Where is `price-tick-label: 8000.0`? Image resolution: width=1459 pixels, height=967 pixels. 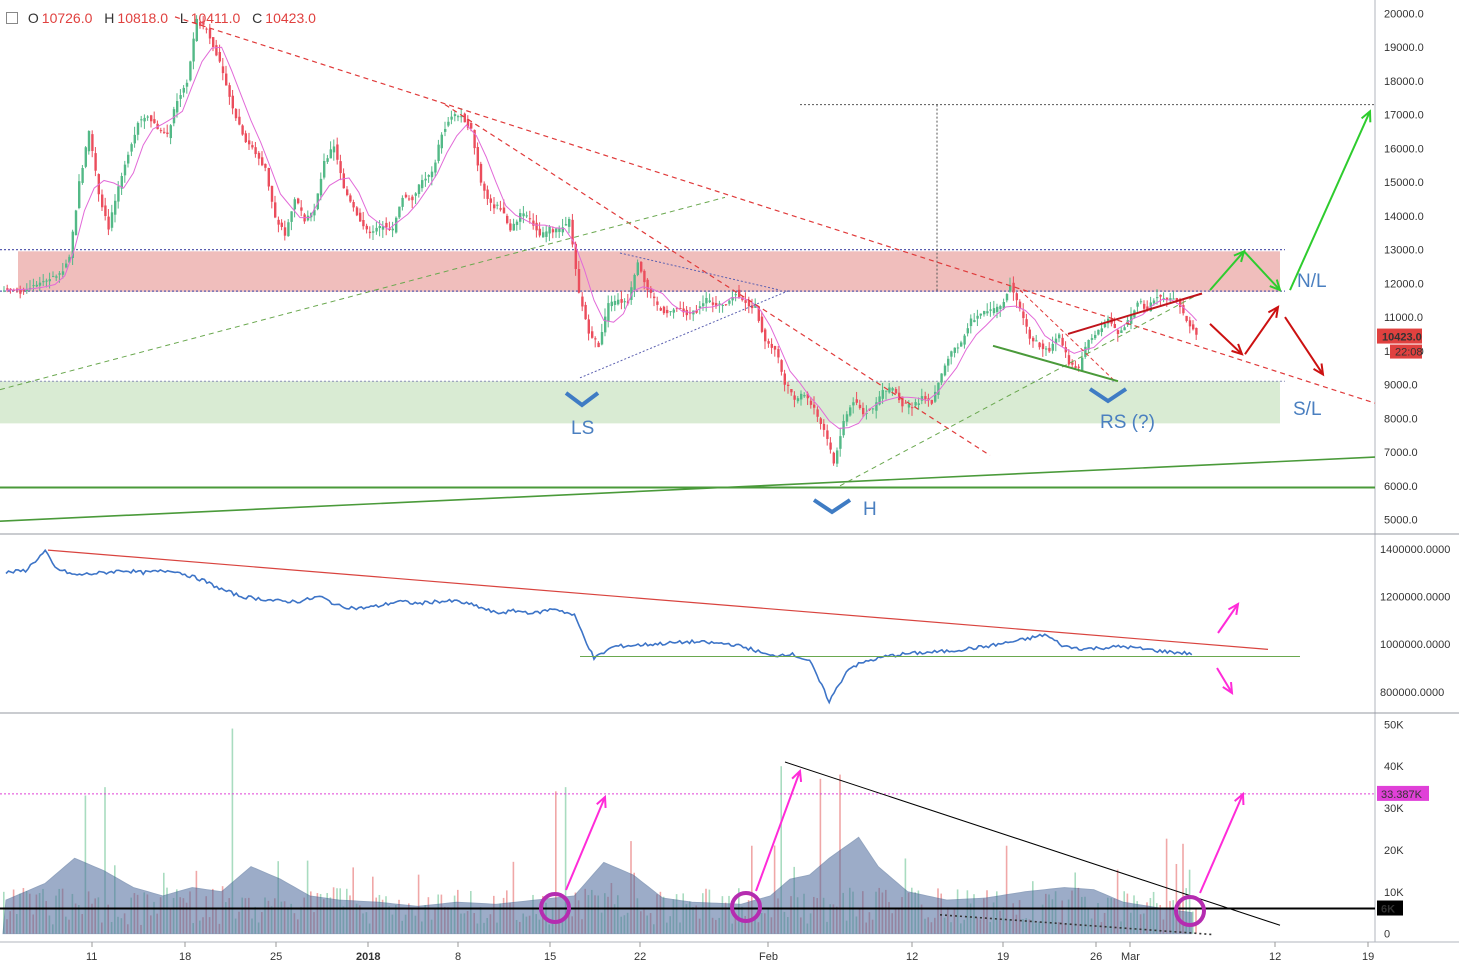 price-tick-label: 8000.0 is located at coordinates (1401, 419).